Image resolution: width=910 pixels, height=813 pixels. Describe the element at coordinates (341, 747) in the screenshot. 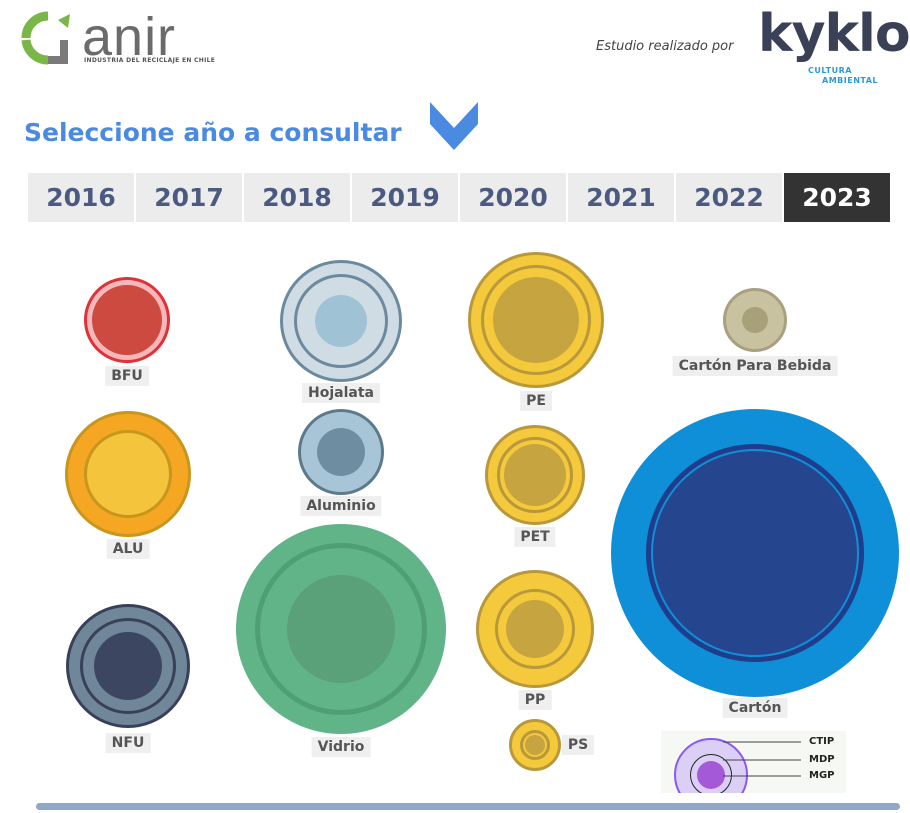

I see `label-vidrio: Vidrio` at that location.